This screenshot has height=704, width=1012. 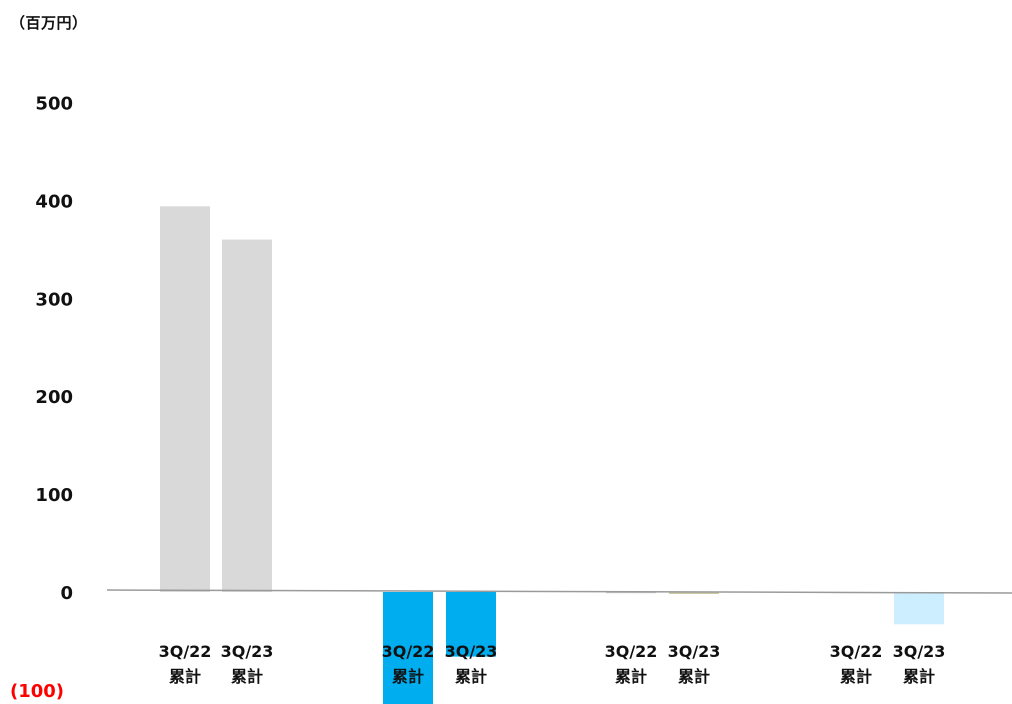 What do you see at coordinates (919, 664) in the screenshot?
I see `x-tick-label-8: 3Q/23 累計` at bounding box center [919, 664].